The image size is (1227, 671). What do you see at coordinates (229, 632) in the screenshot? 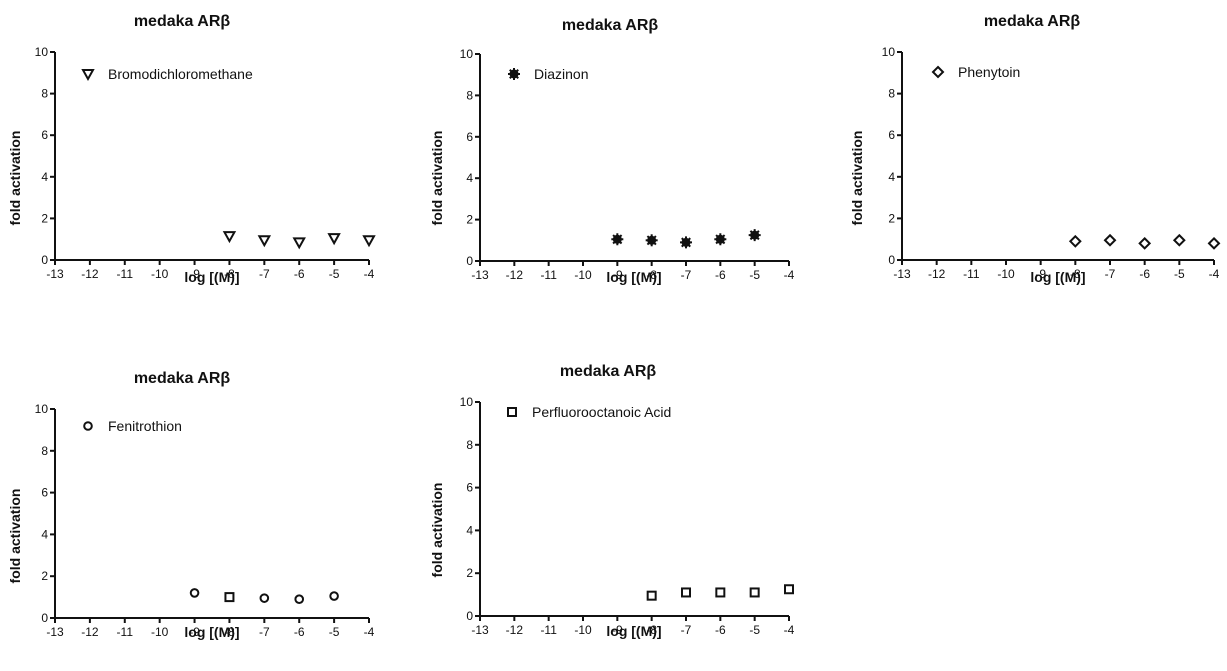
I see `x-tick-label: -8` at bounding box center [229, 632].